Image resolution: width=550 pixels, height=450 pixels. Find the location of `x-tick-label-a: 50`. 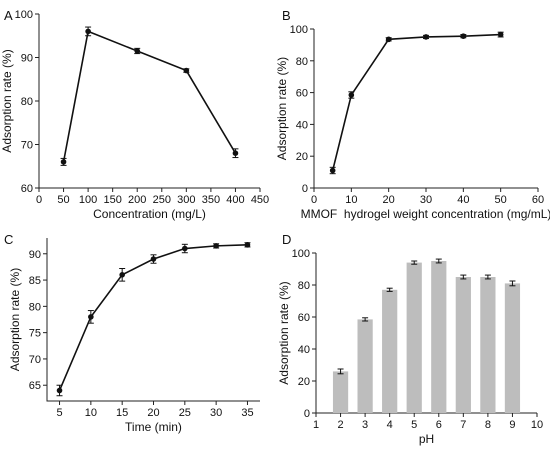

x-tick-label-a: 50 is located at coordinates (63, 200).